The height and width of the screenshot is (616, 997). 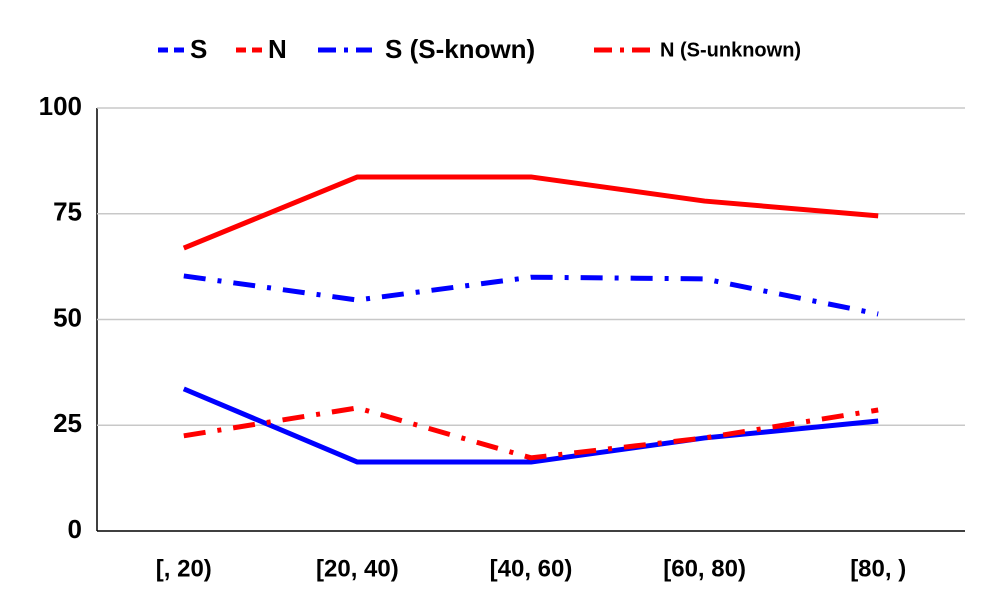 I want to click on x-tick-label: [80, ), so click(x=878, y=568).